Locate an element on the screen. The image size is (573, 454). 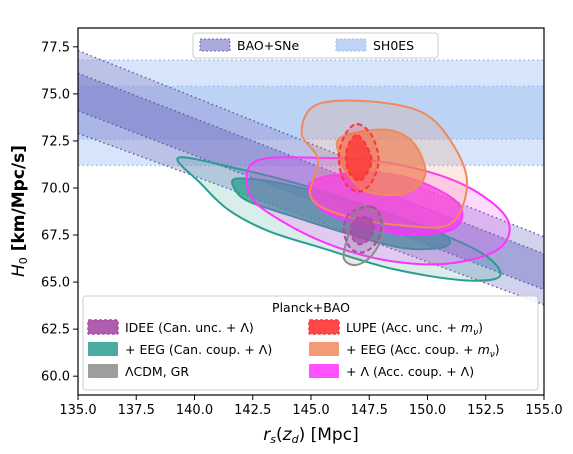
y-tick-label: 67.5 is located at coordinates (55, 236).